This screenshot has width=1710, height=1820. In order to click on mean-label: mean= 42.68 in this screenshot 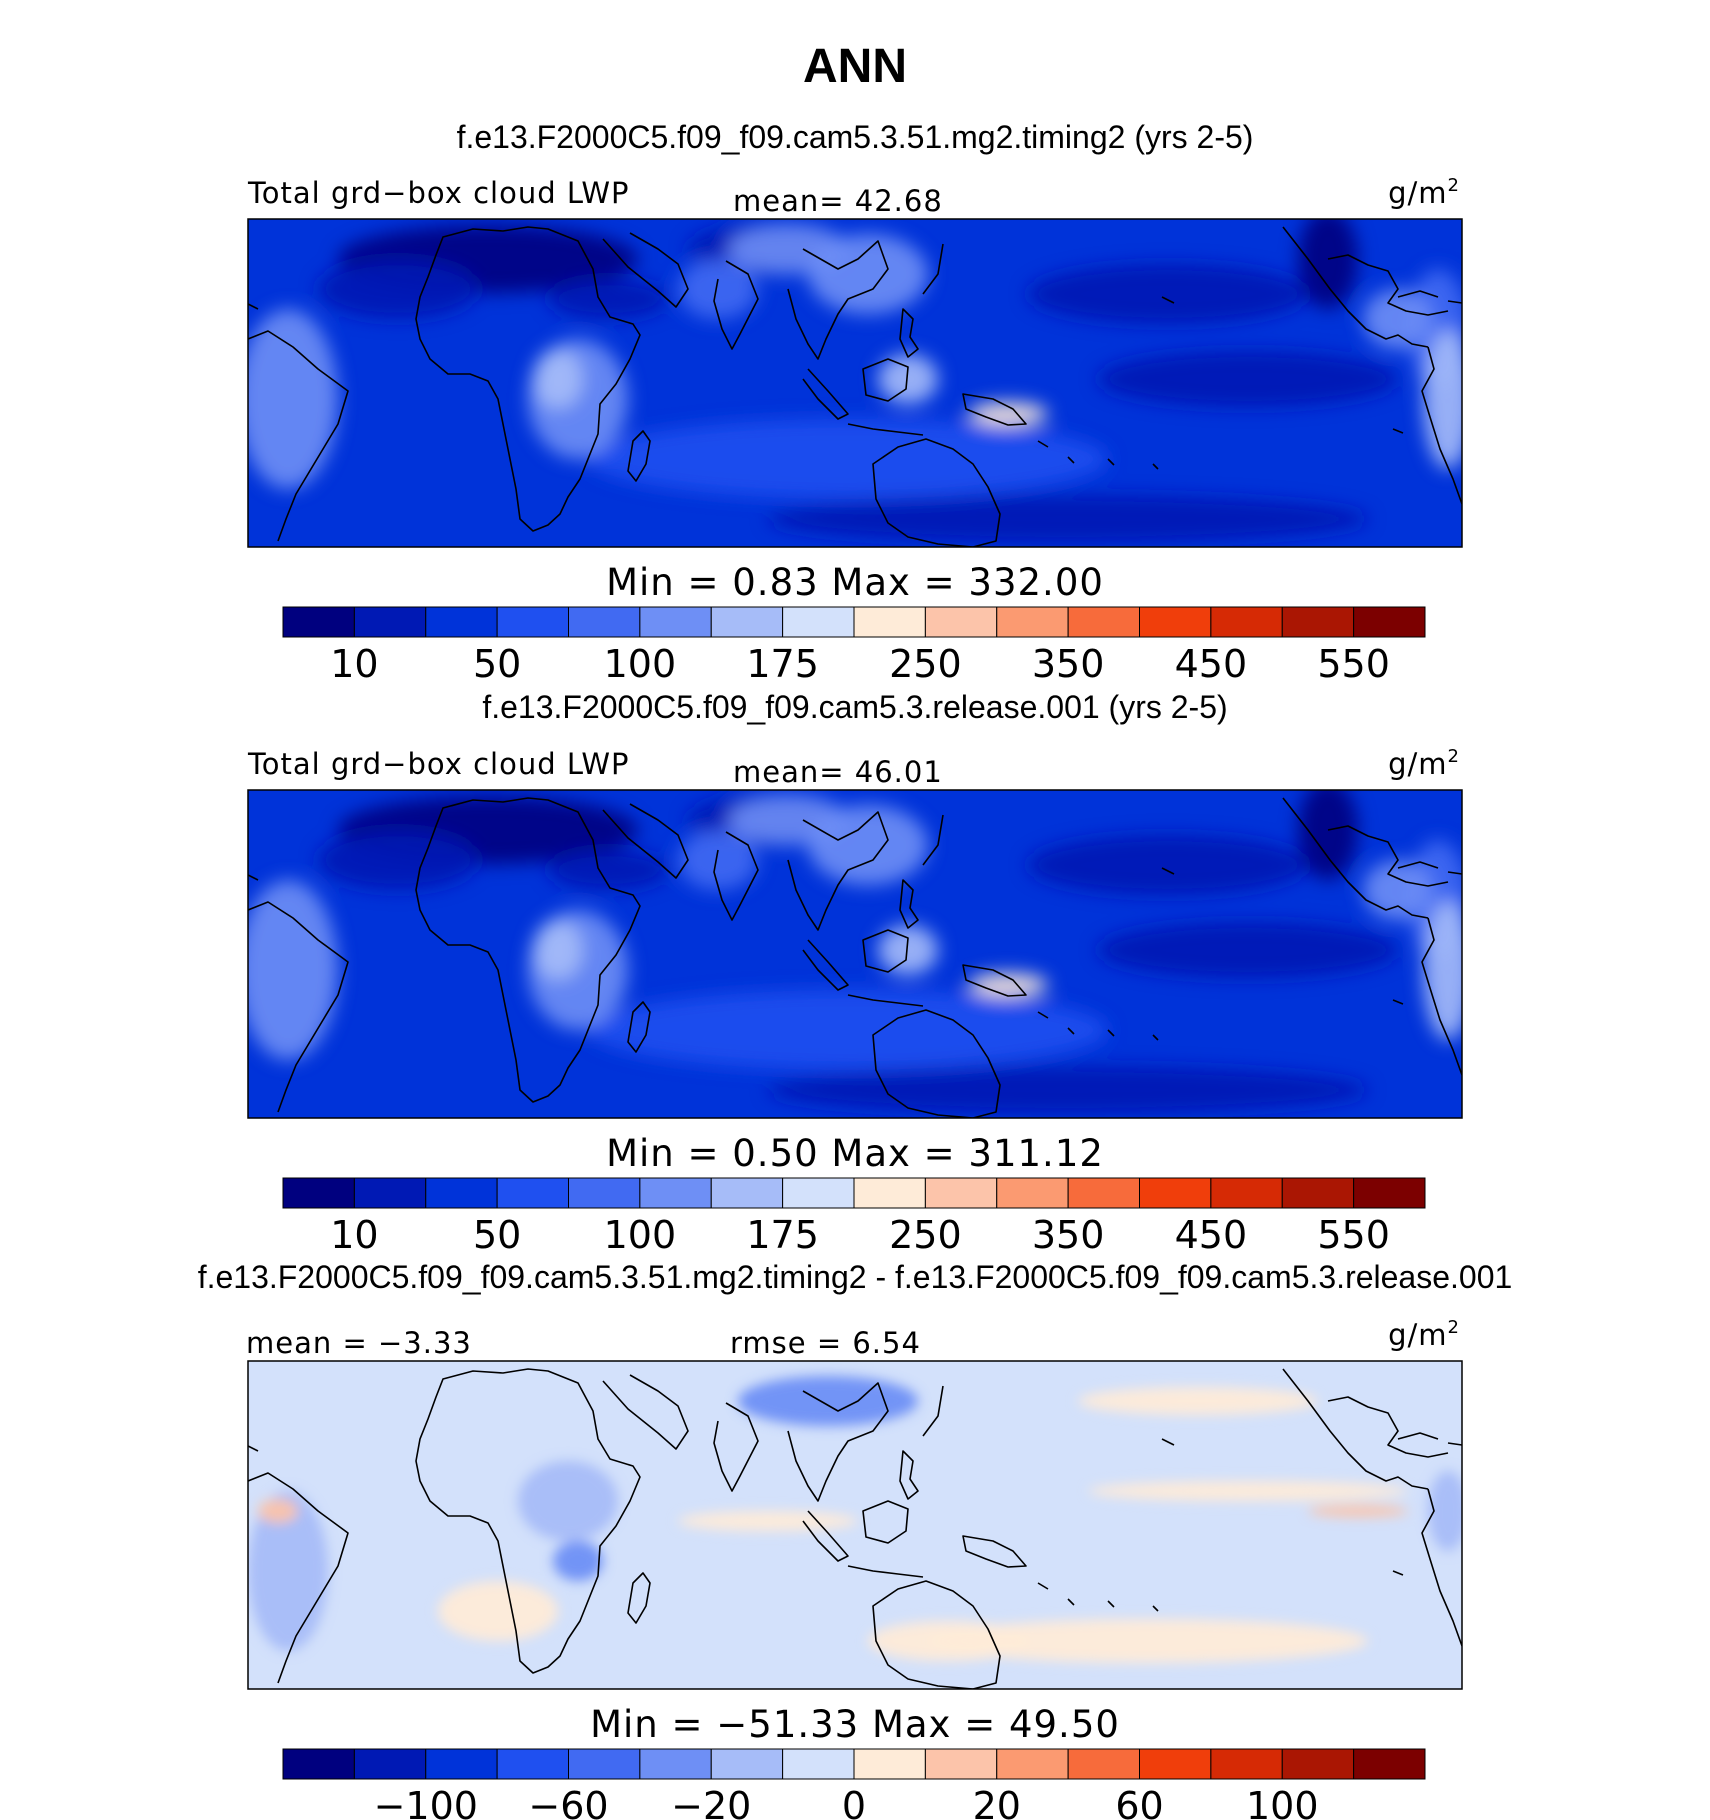, I will do `click(838, 201)`.